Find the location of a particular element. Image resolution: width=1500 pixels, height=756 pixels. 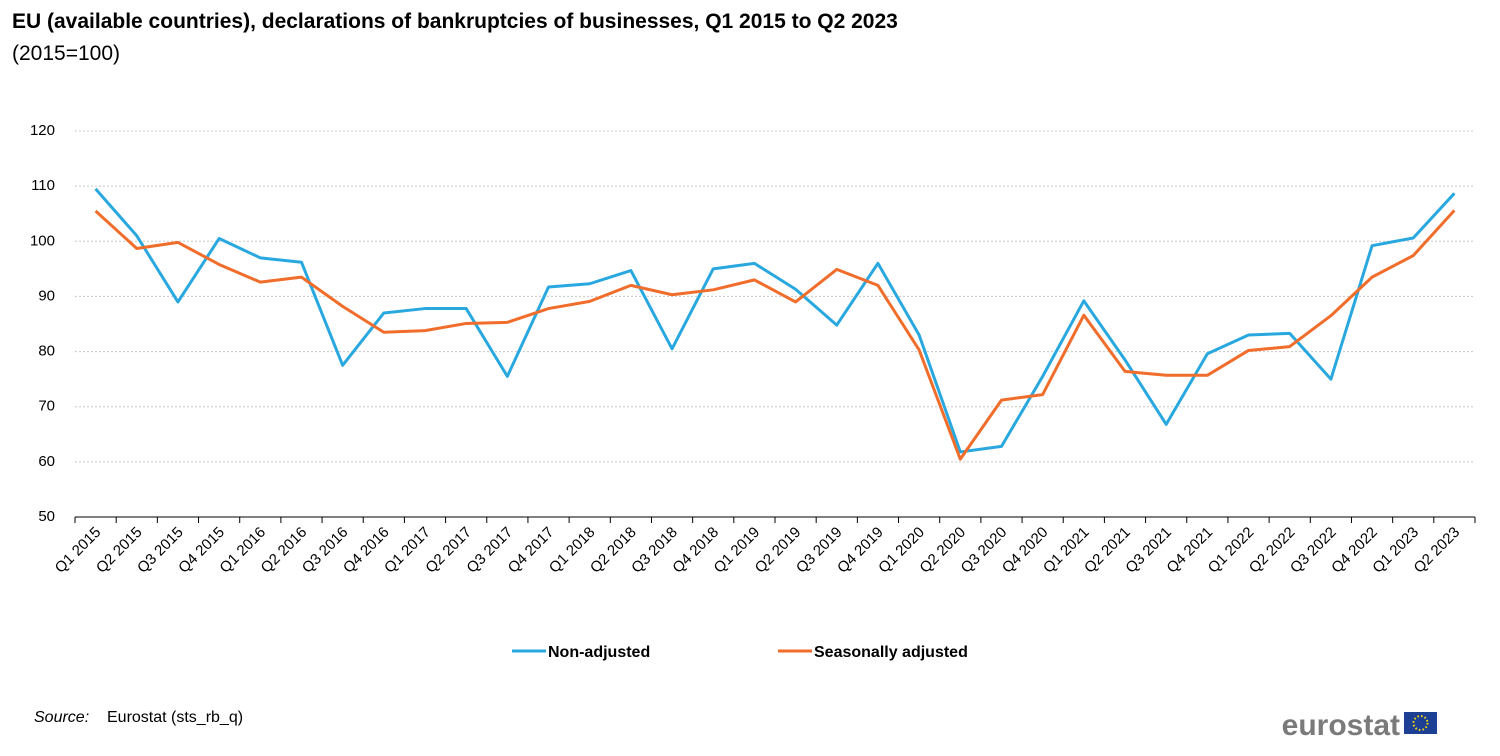

chart-subtitle: (2015=100) is located at coordinates (66, 53).